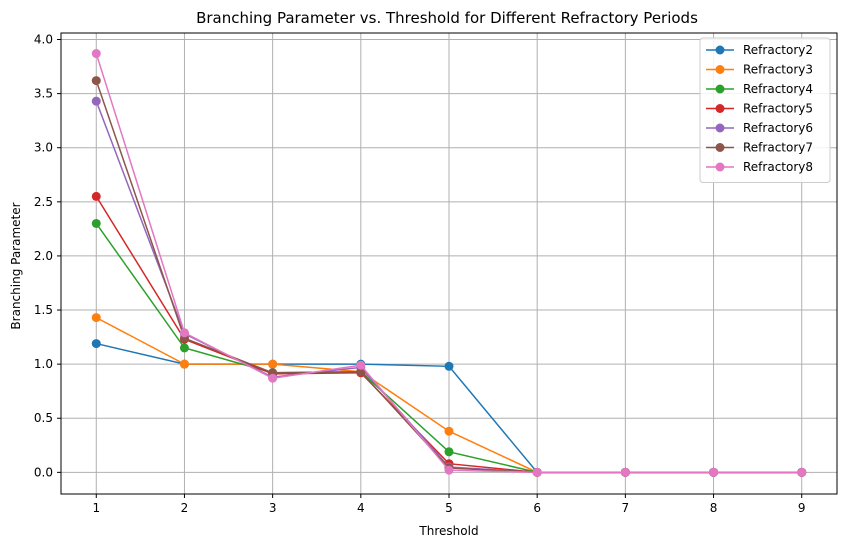 This screenshot has height=547, width=846. What do you see at coordinates (43, 472) in the screenshot?
I see `y-tick-label: 0.0` at bounding box center [43, 472].